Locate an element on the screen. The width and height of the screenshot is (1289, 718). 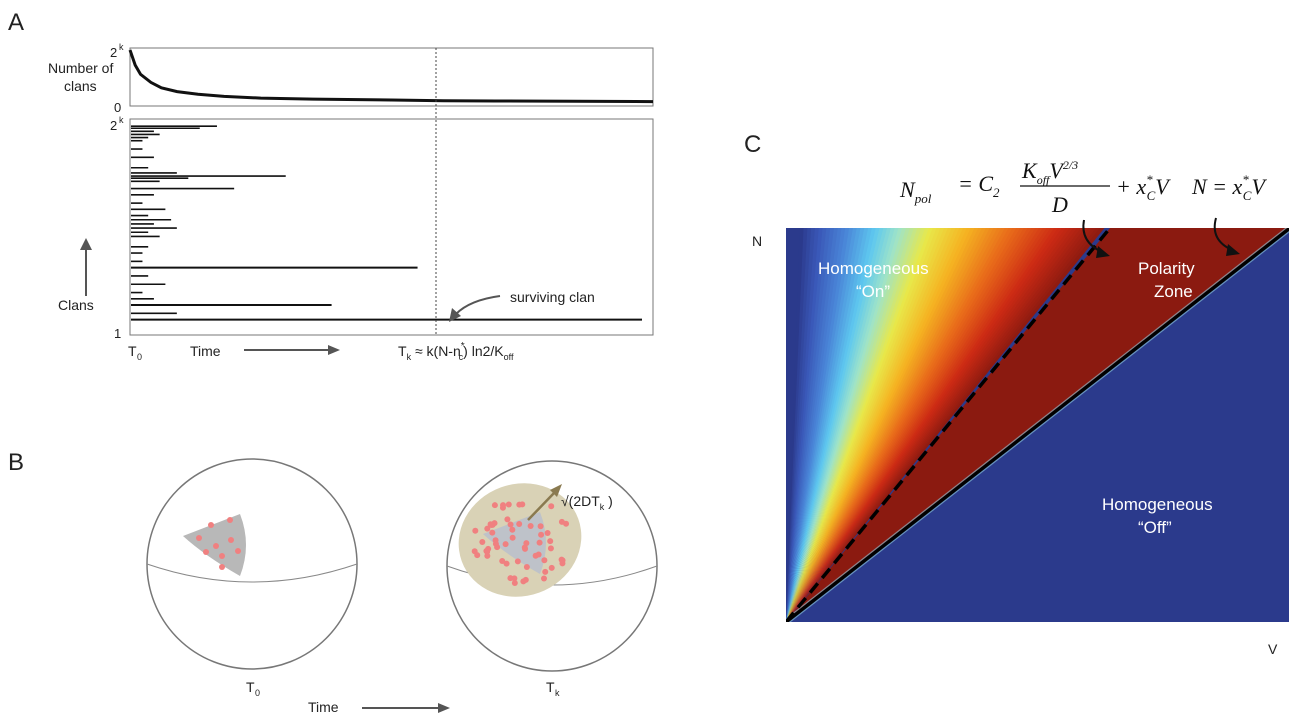
homogeneous-off-line1: Homogeneous is located at coordinates (1157, 504).